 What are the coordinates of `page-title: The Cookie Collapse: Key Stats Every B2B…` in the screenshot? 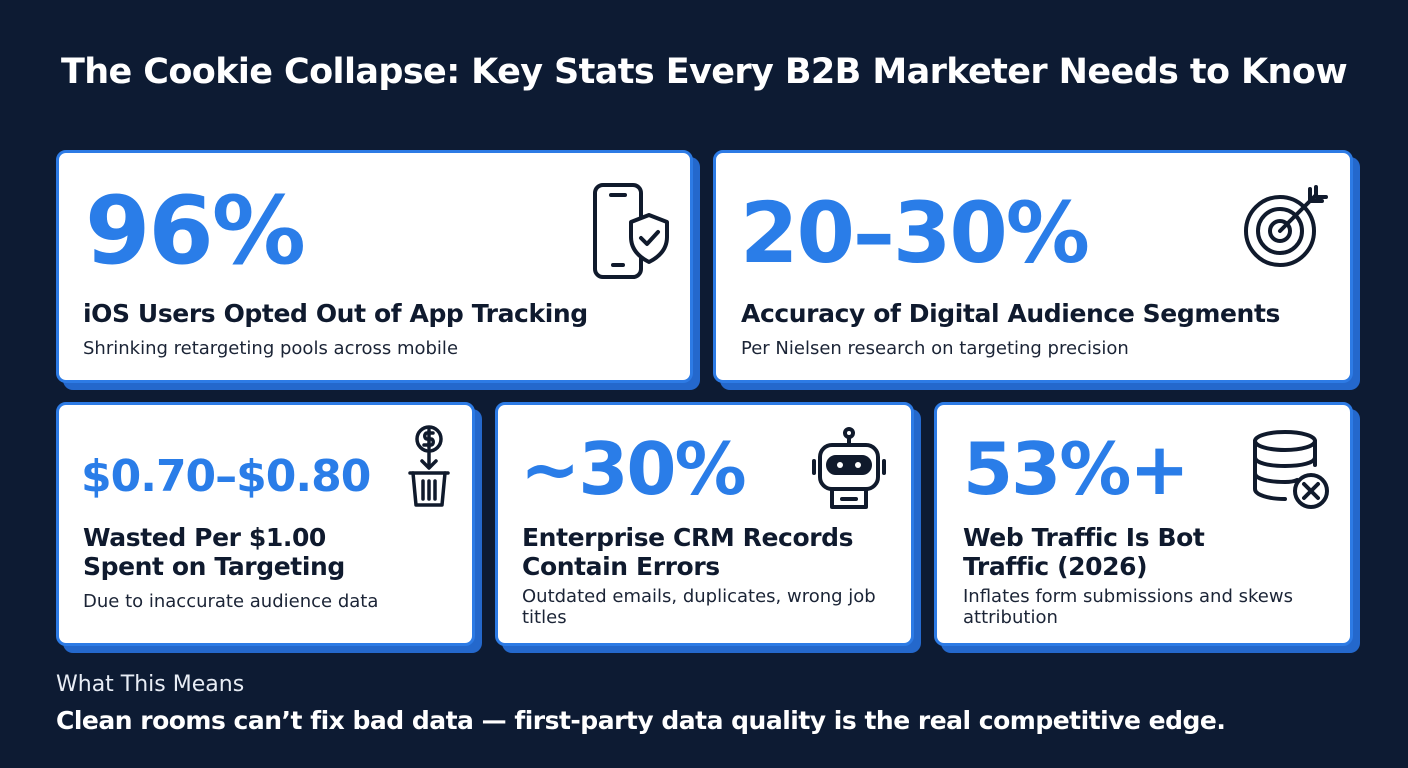 It's located at (704, 72).